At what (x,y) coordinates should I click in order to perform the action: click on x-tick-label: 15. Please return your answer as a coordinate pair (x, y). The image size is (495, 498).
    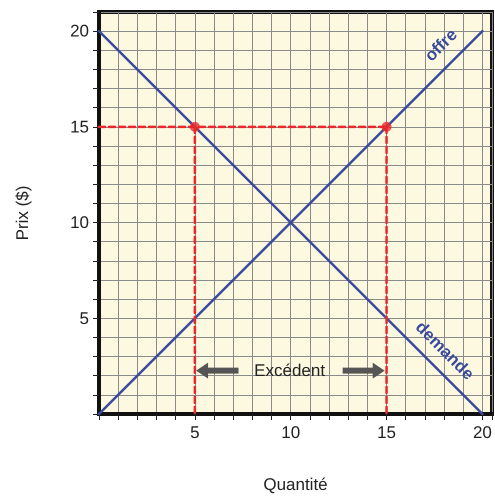
    Looking at the image, I should click on (386, 432).